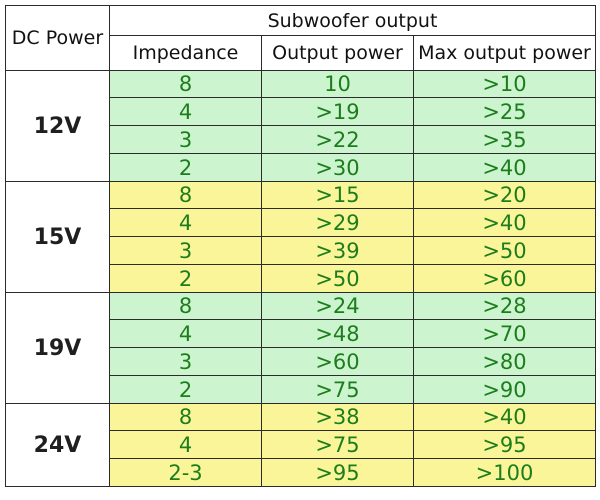 The height and width of the screenshot is (500, 600). Describe the element at coordinates (337, 167) in the screenshot. I see `output-power-cell: >30` at that location.